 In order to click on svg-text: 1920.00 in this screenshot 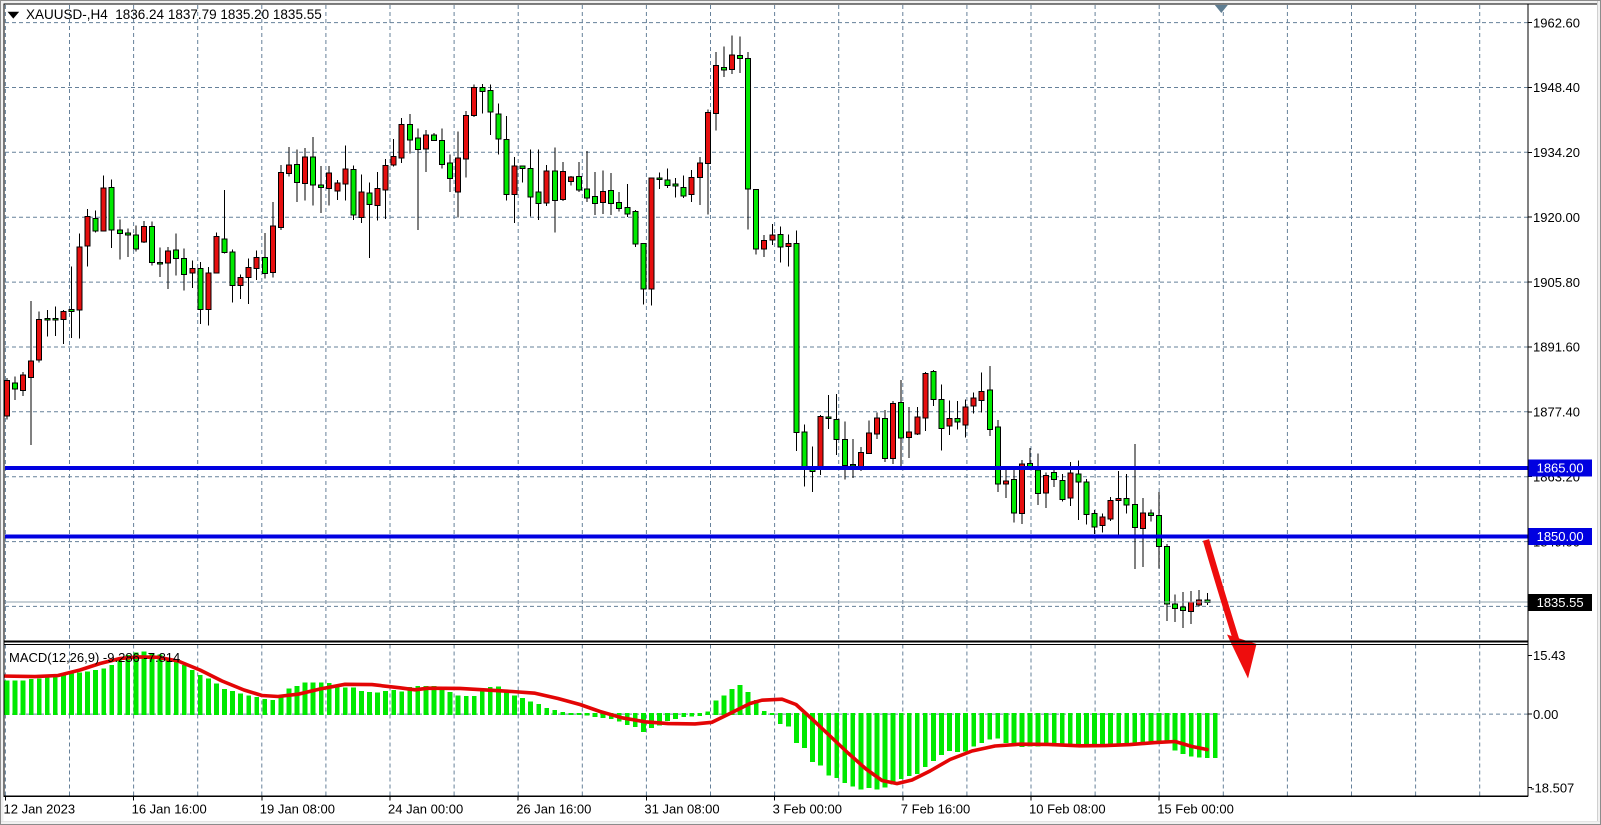, I will do `click(1556, 217)`.